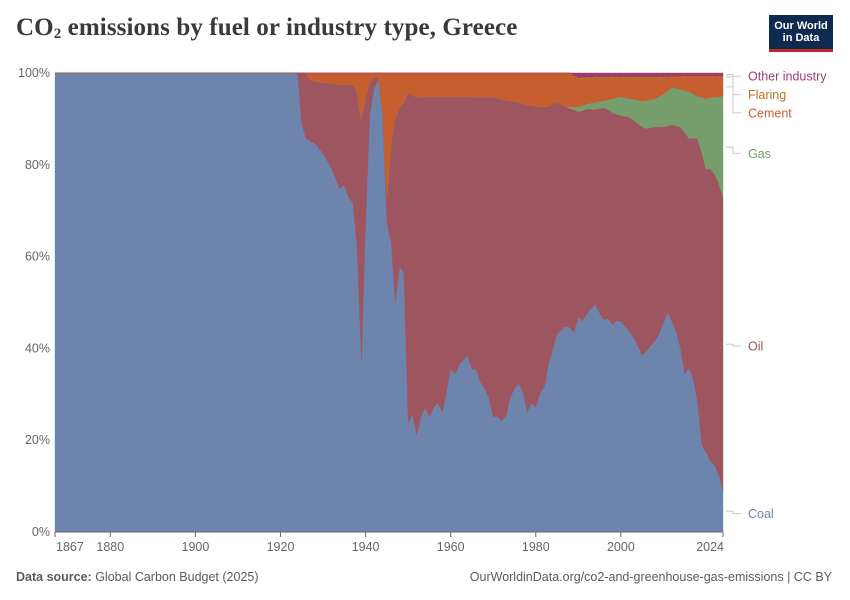 The height and width of the screenshot is (600, 850). What do you see at coordinates (41, 532) in the screenshot?
I see `y-tick-label: 0%` at bounding box center [41, 532].